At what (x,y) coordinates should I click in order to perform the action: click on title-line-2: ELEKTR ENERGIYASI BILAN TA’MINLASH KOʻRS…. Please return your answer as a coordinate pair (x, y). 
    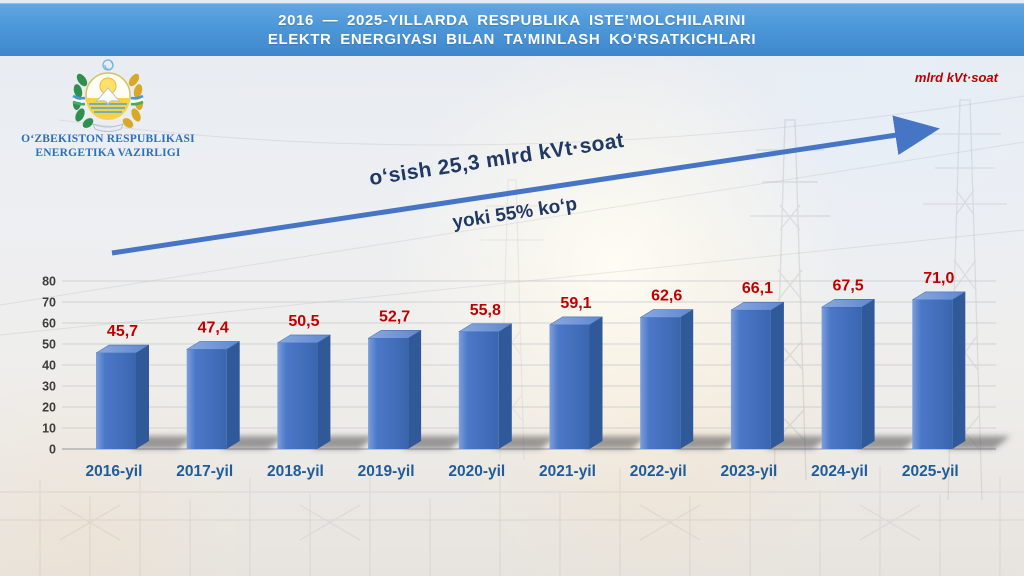
    Looking at the image, I should click on (512, 39).